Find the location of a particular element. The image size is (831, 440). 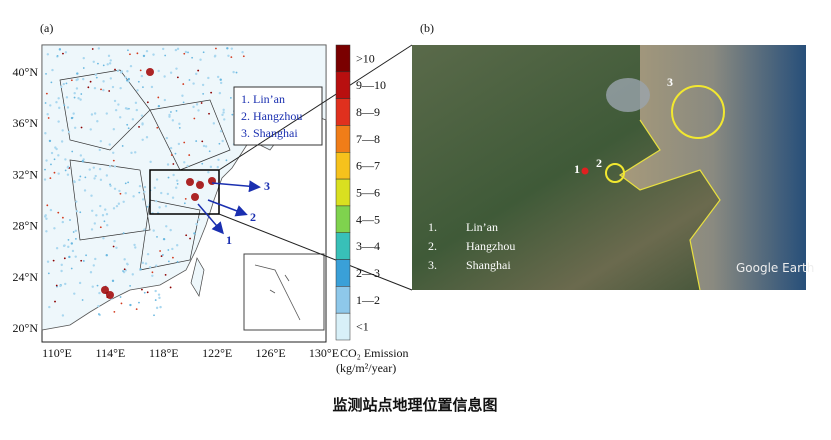

site-name: Hangzhou is located at coordinates (490, 246).